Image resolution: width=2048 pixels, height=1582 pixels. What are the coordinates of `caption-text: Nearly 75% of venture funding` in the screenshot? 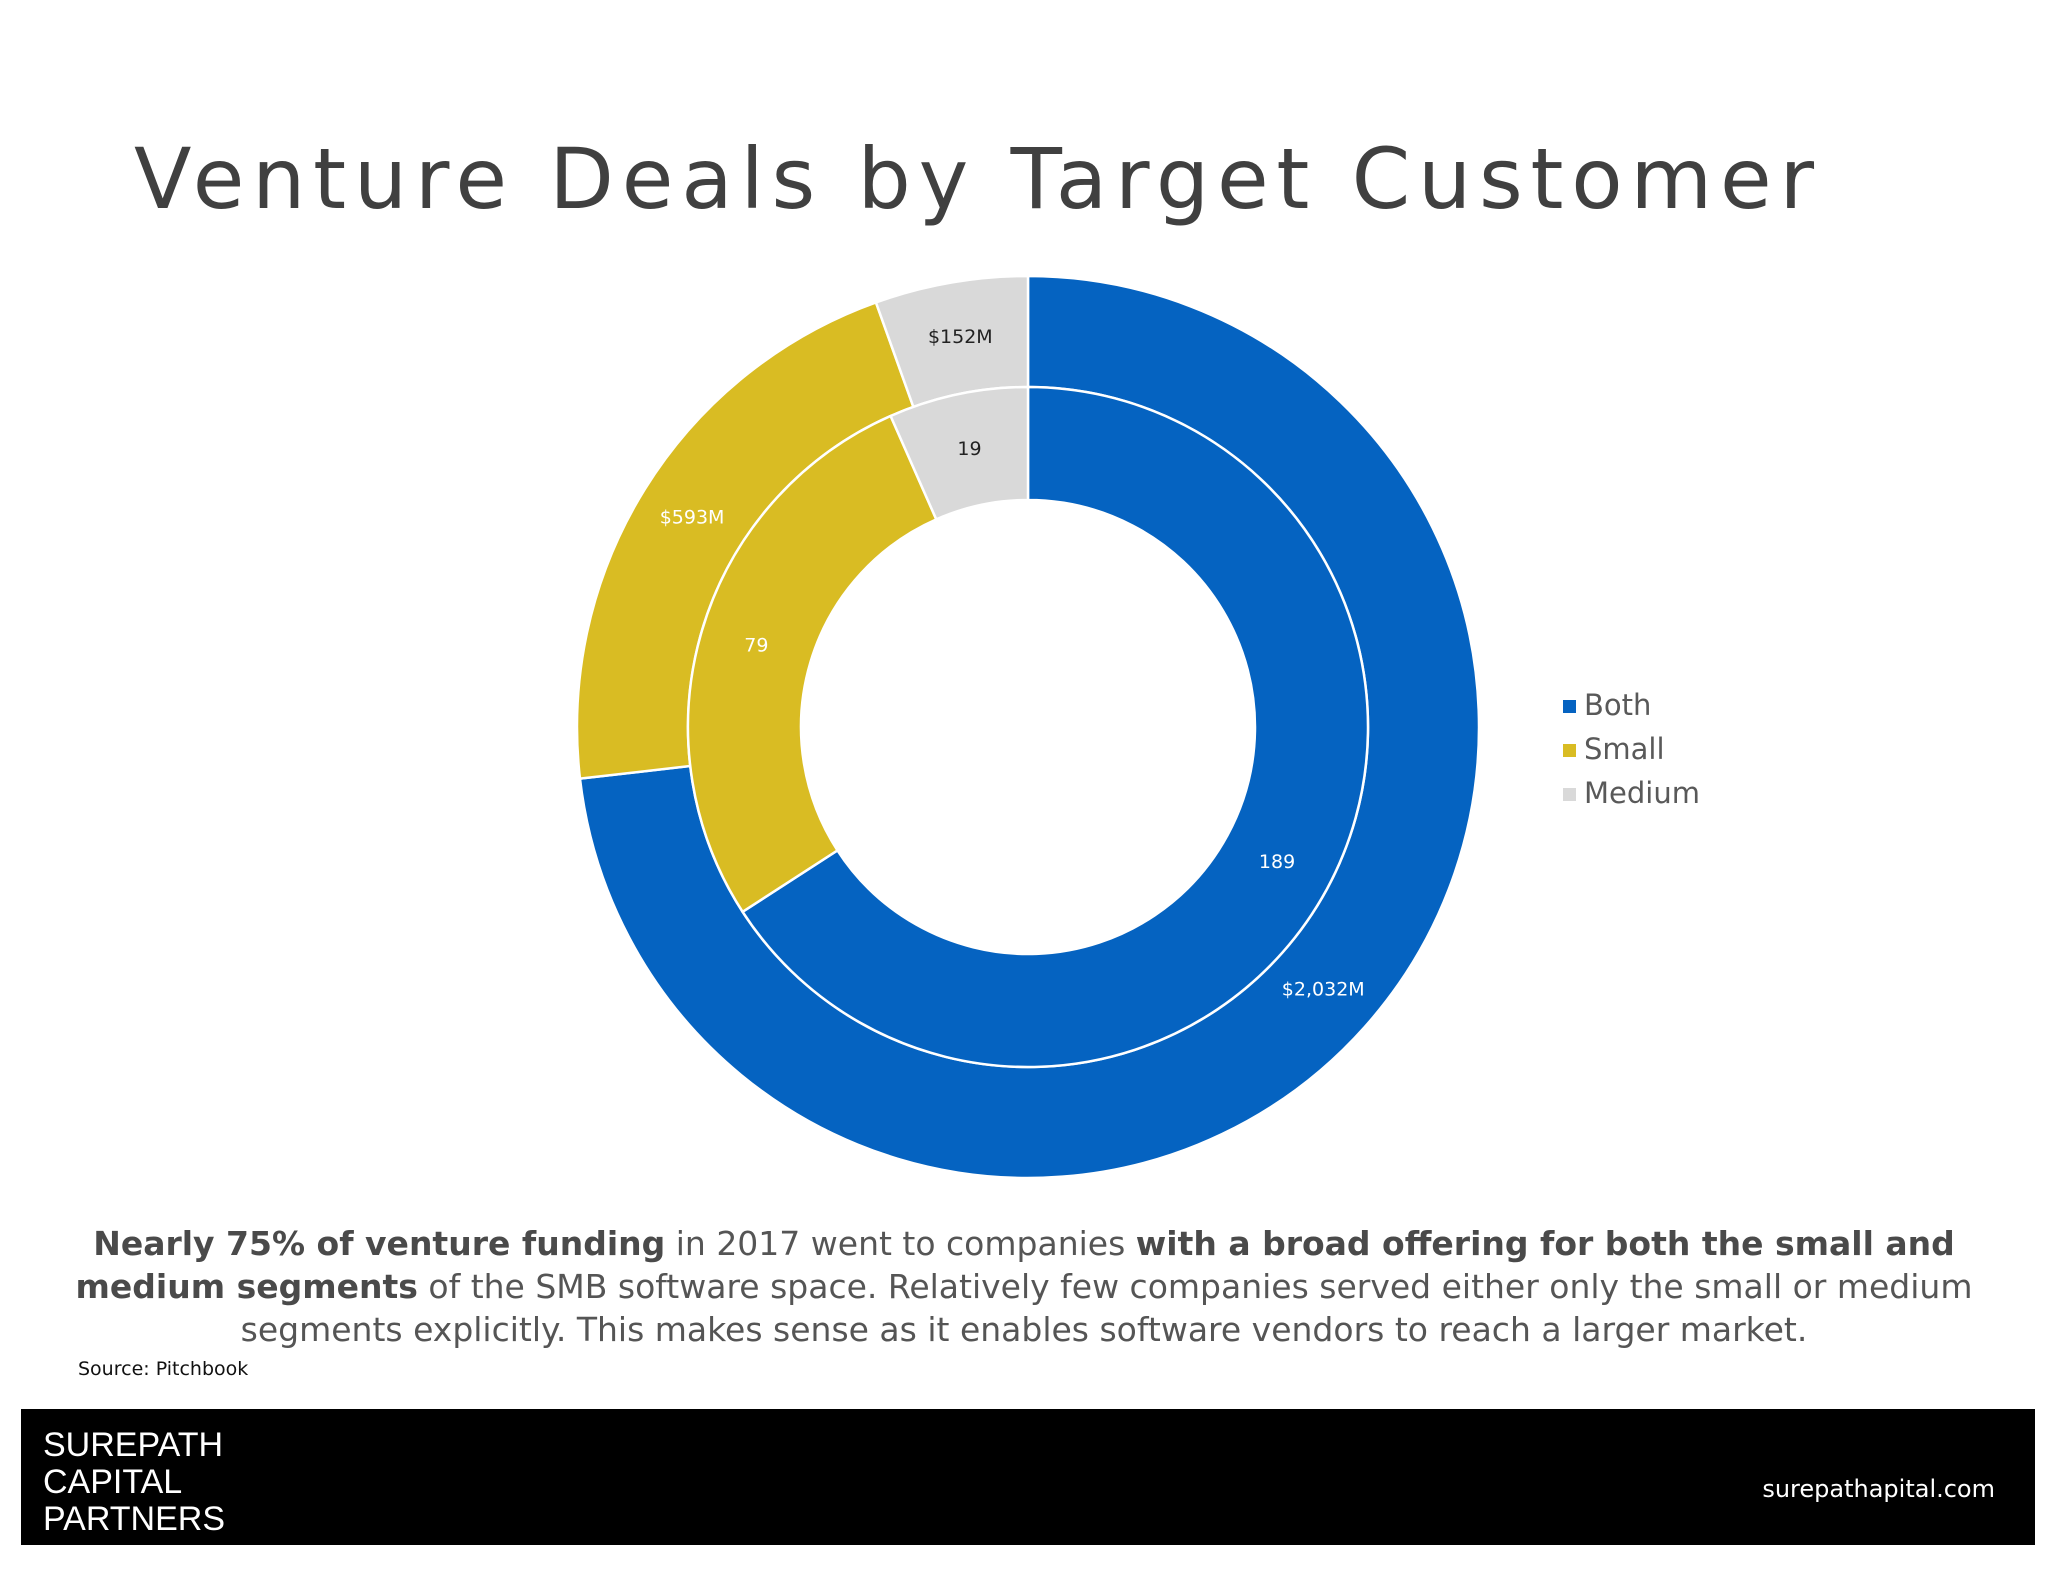 It's located at (379, 1243).